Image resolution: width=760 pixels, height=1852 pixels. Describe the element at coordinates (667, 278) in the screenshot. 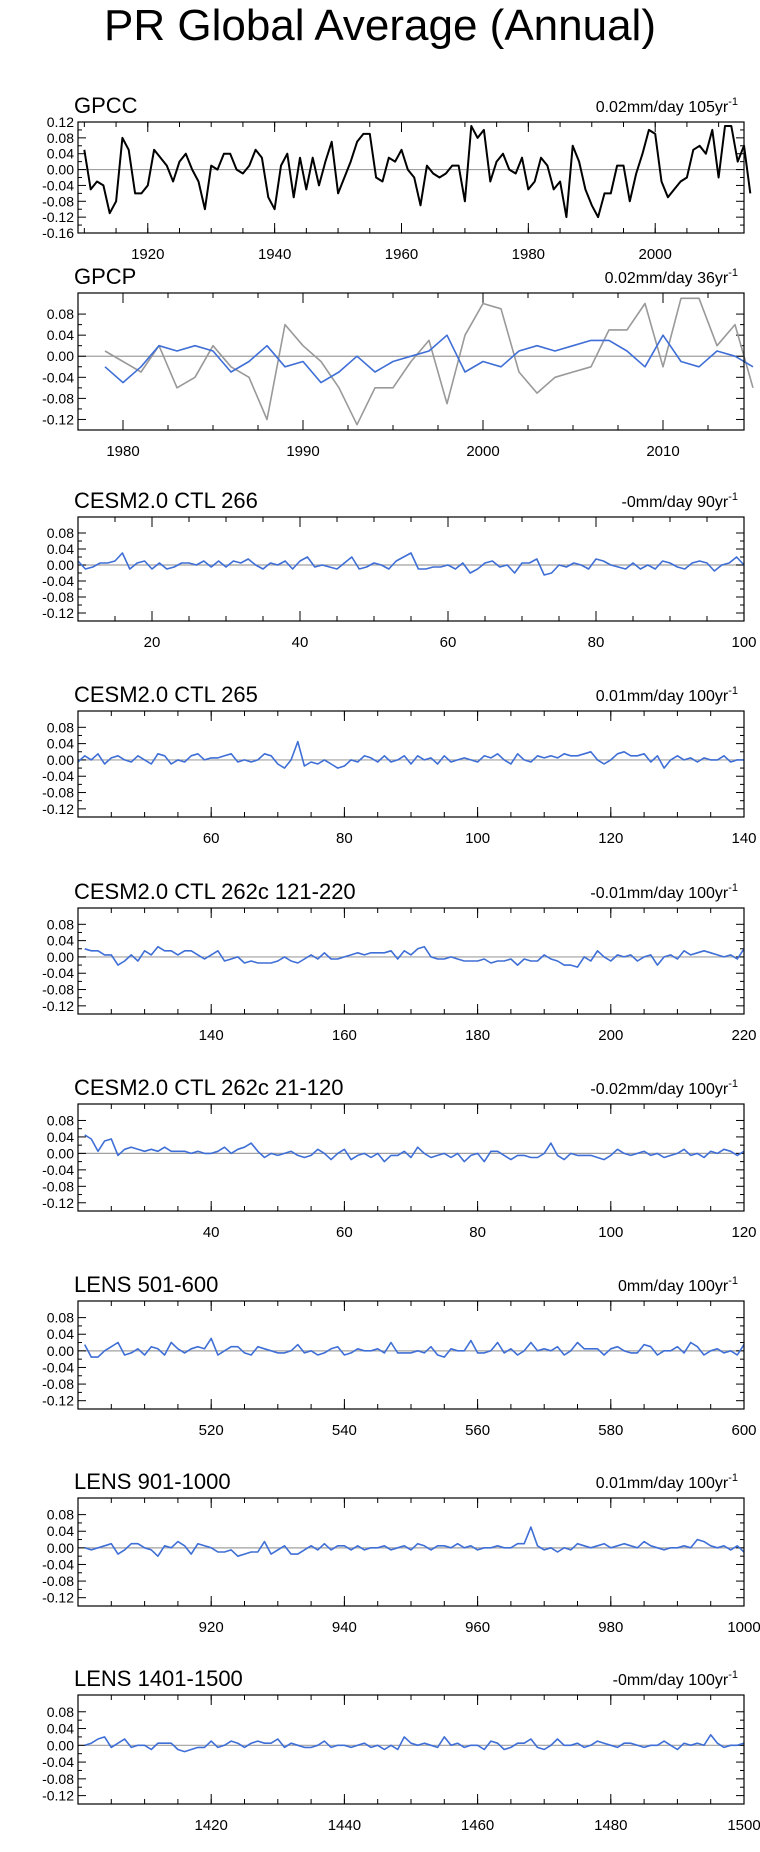

I see `trend-text: 0.02mm/day 36yr` at that location.